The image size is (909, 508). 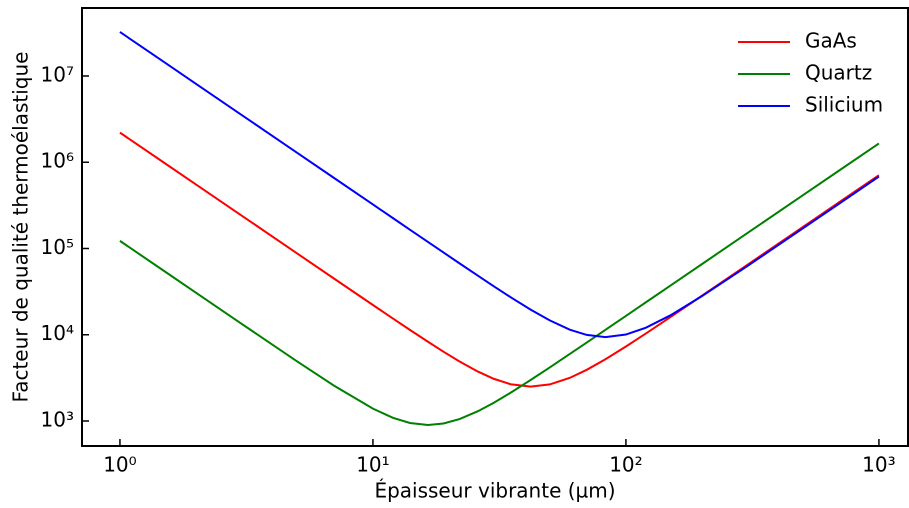 I want to click on y-axis-label: Facteur de qualité thermoélastique, so click(x=21, y=227).